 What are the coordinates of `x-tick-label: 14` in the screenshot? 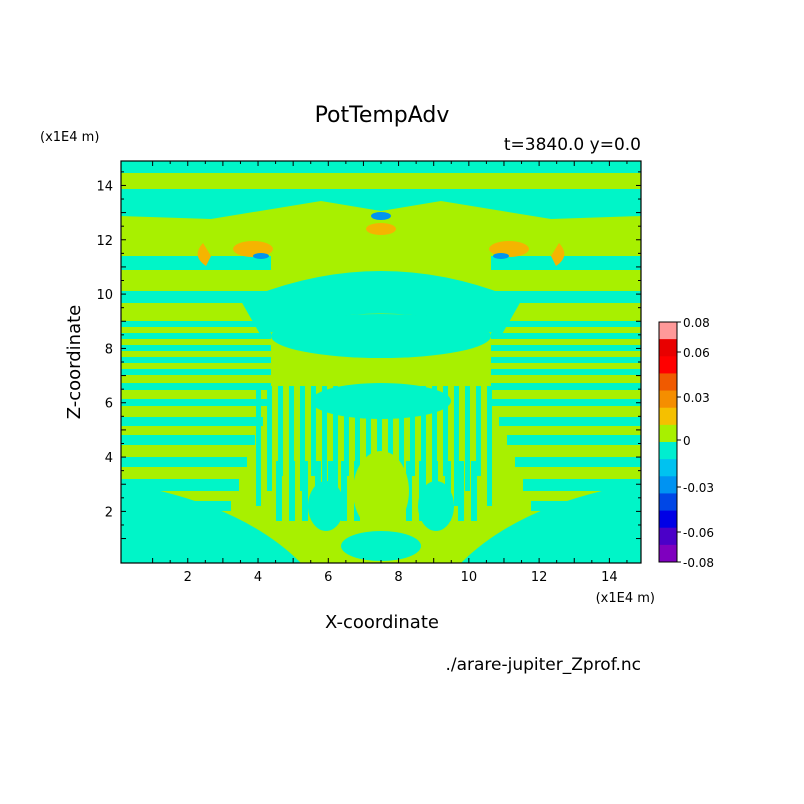 It's located at (609, 577).